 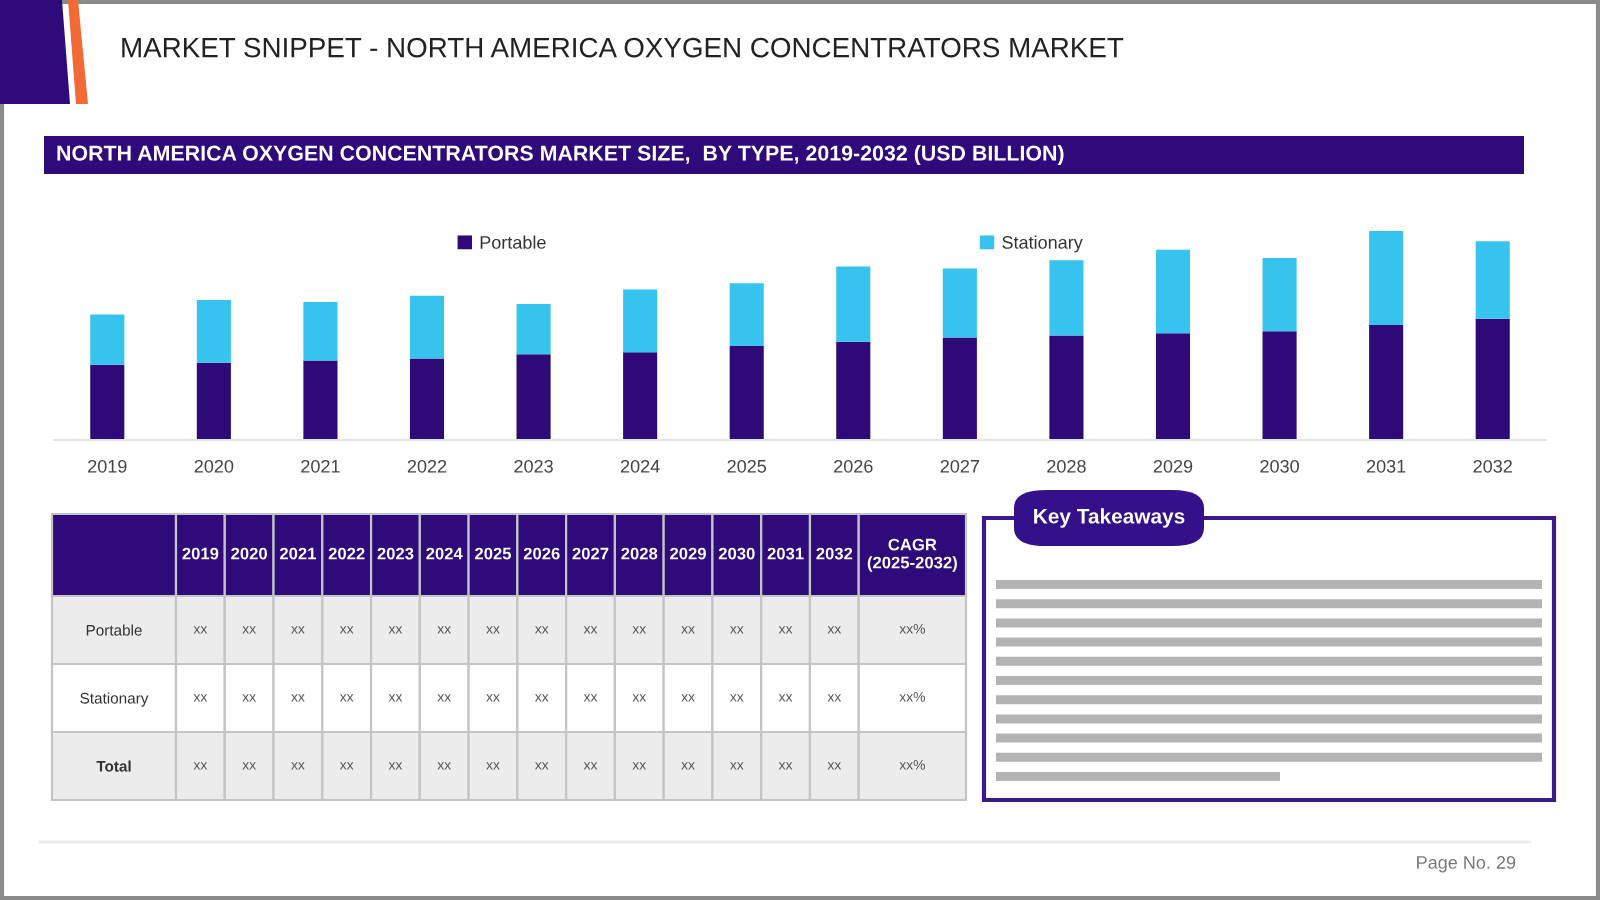 What do you see at coordinates (513, 242) in the screenshot?
I see `legend-label: Portable` at bounding box center [513, 242].